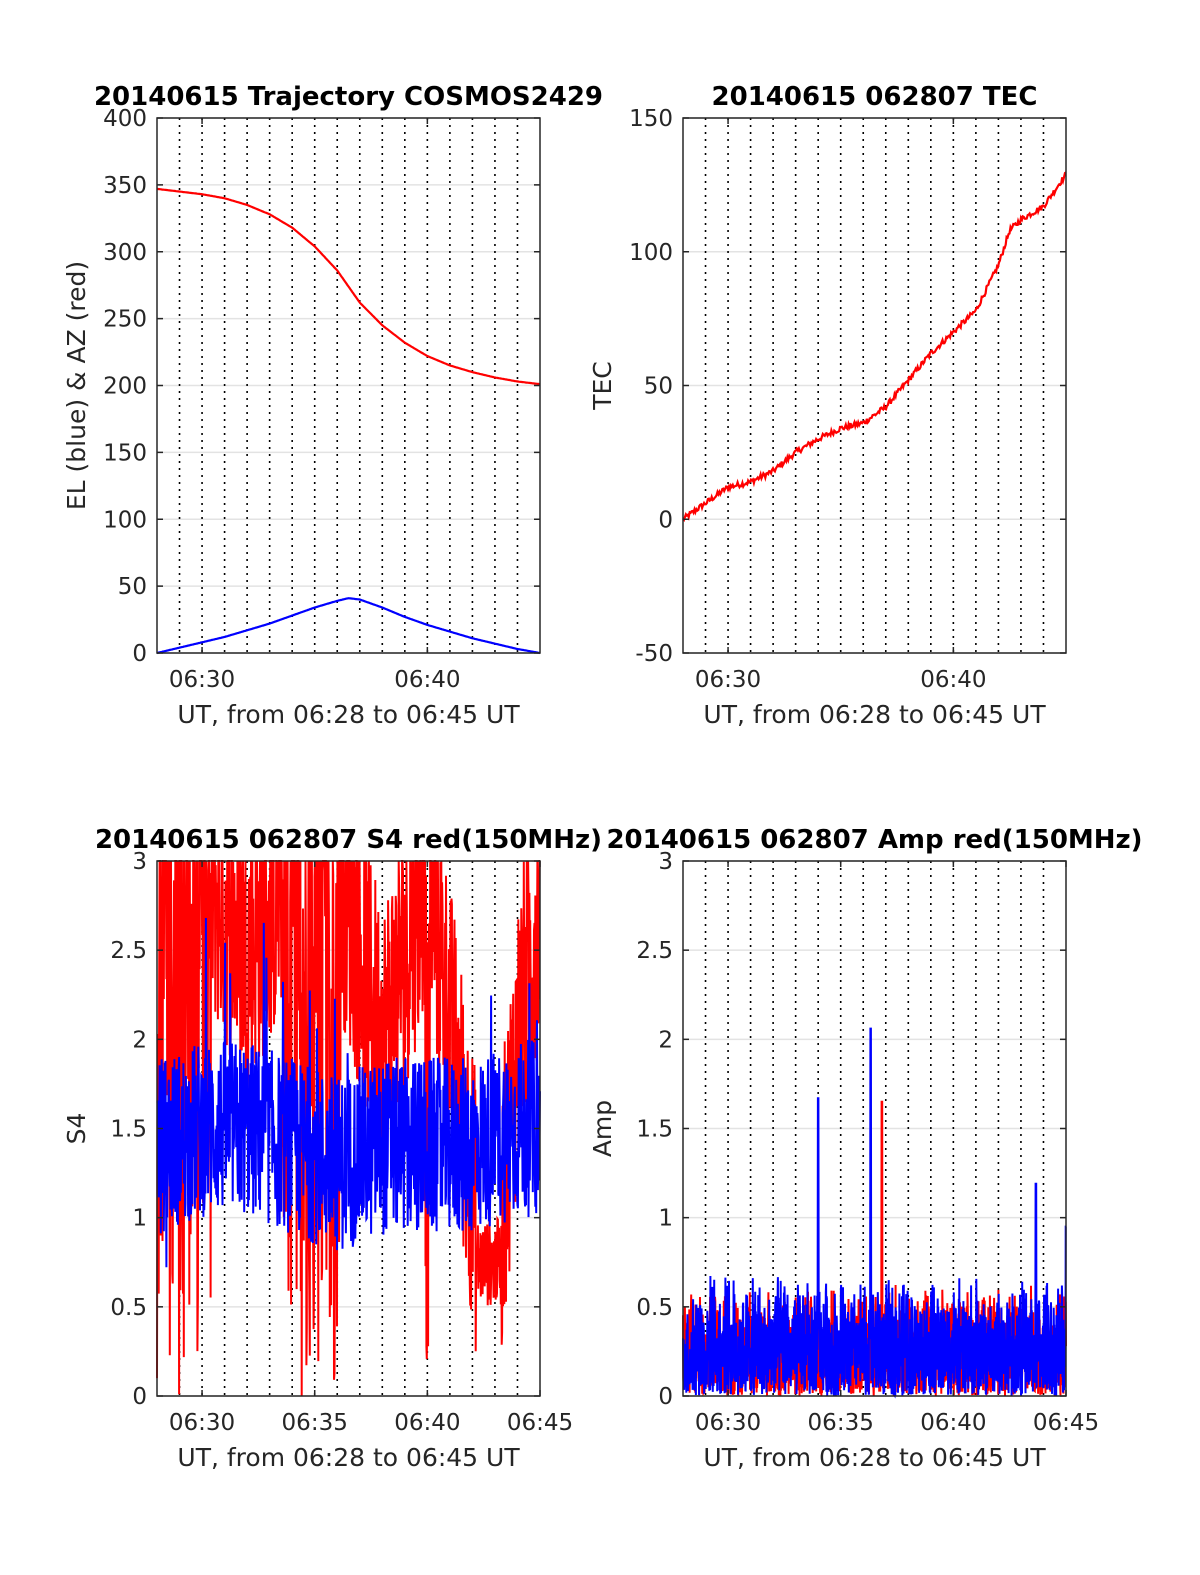 The width and height of the screenshot is (1200, 1575). I want to click on y-axis-label: Amp, so click(602, 1128).